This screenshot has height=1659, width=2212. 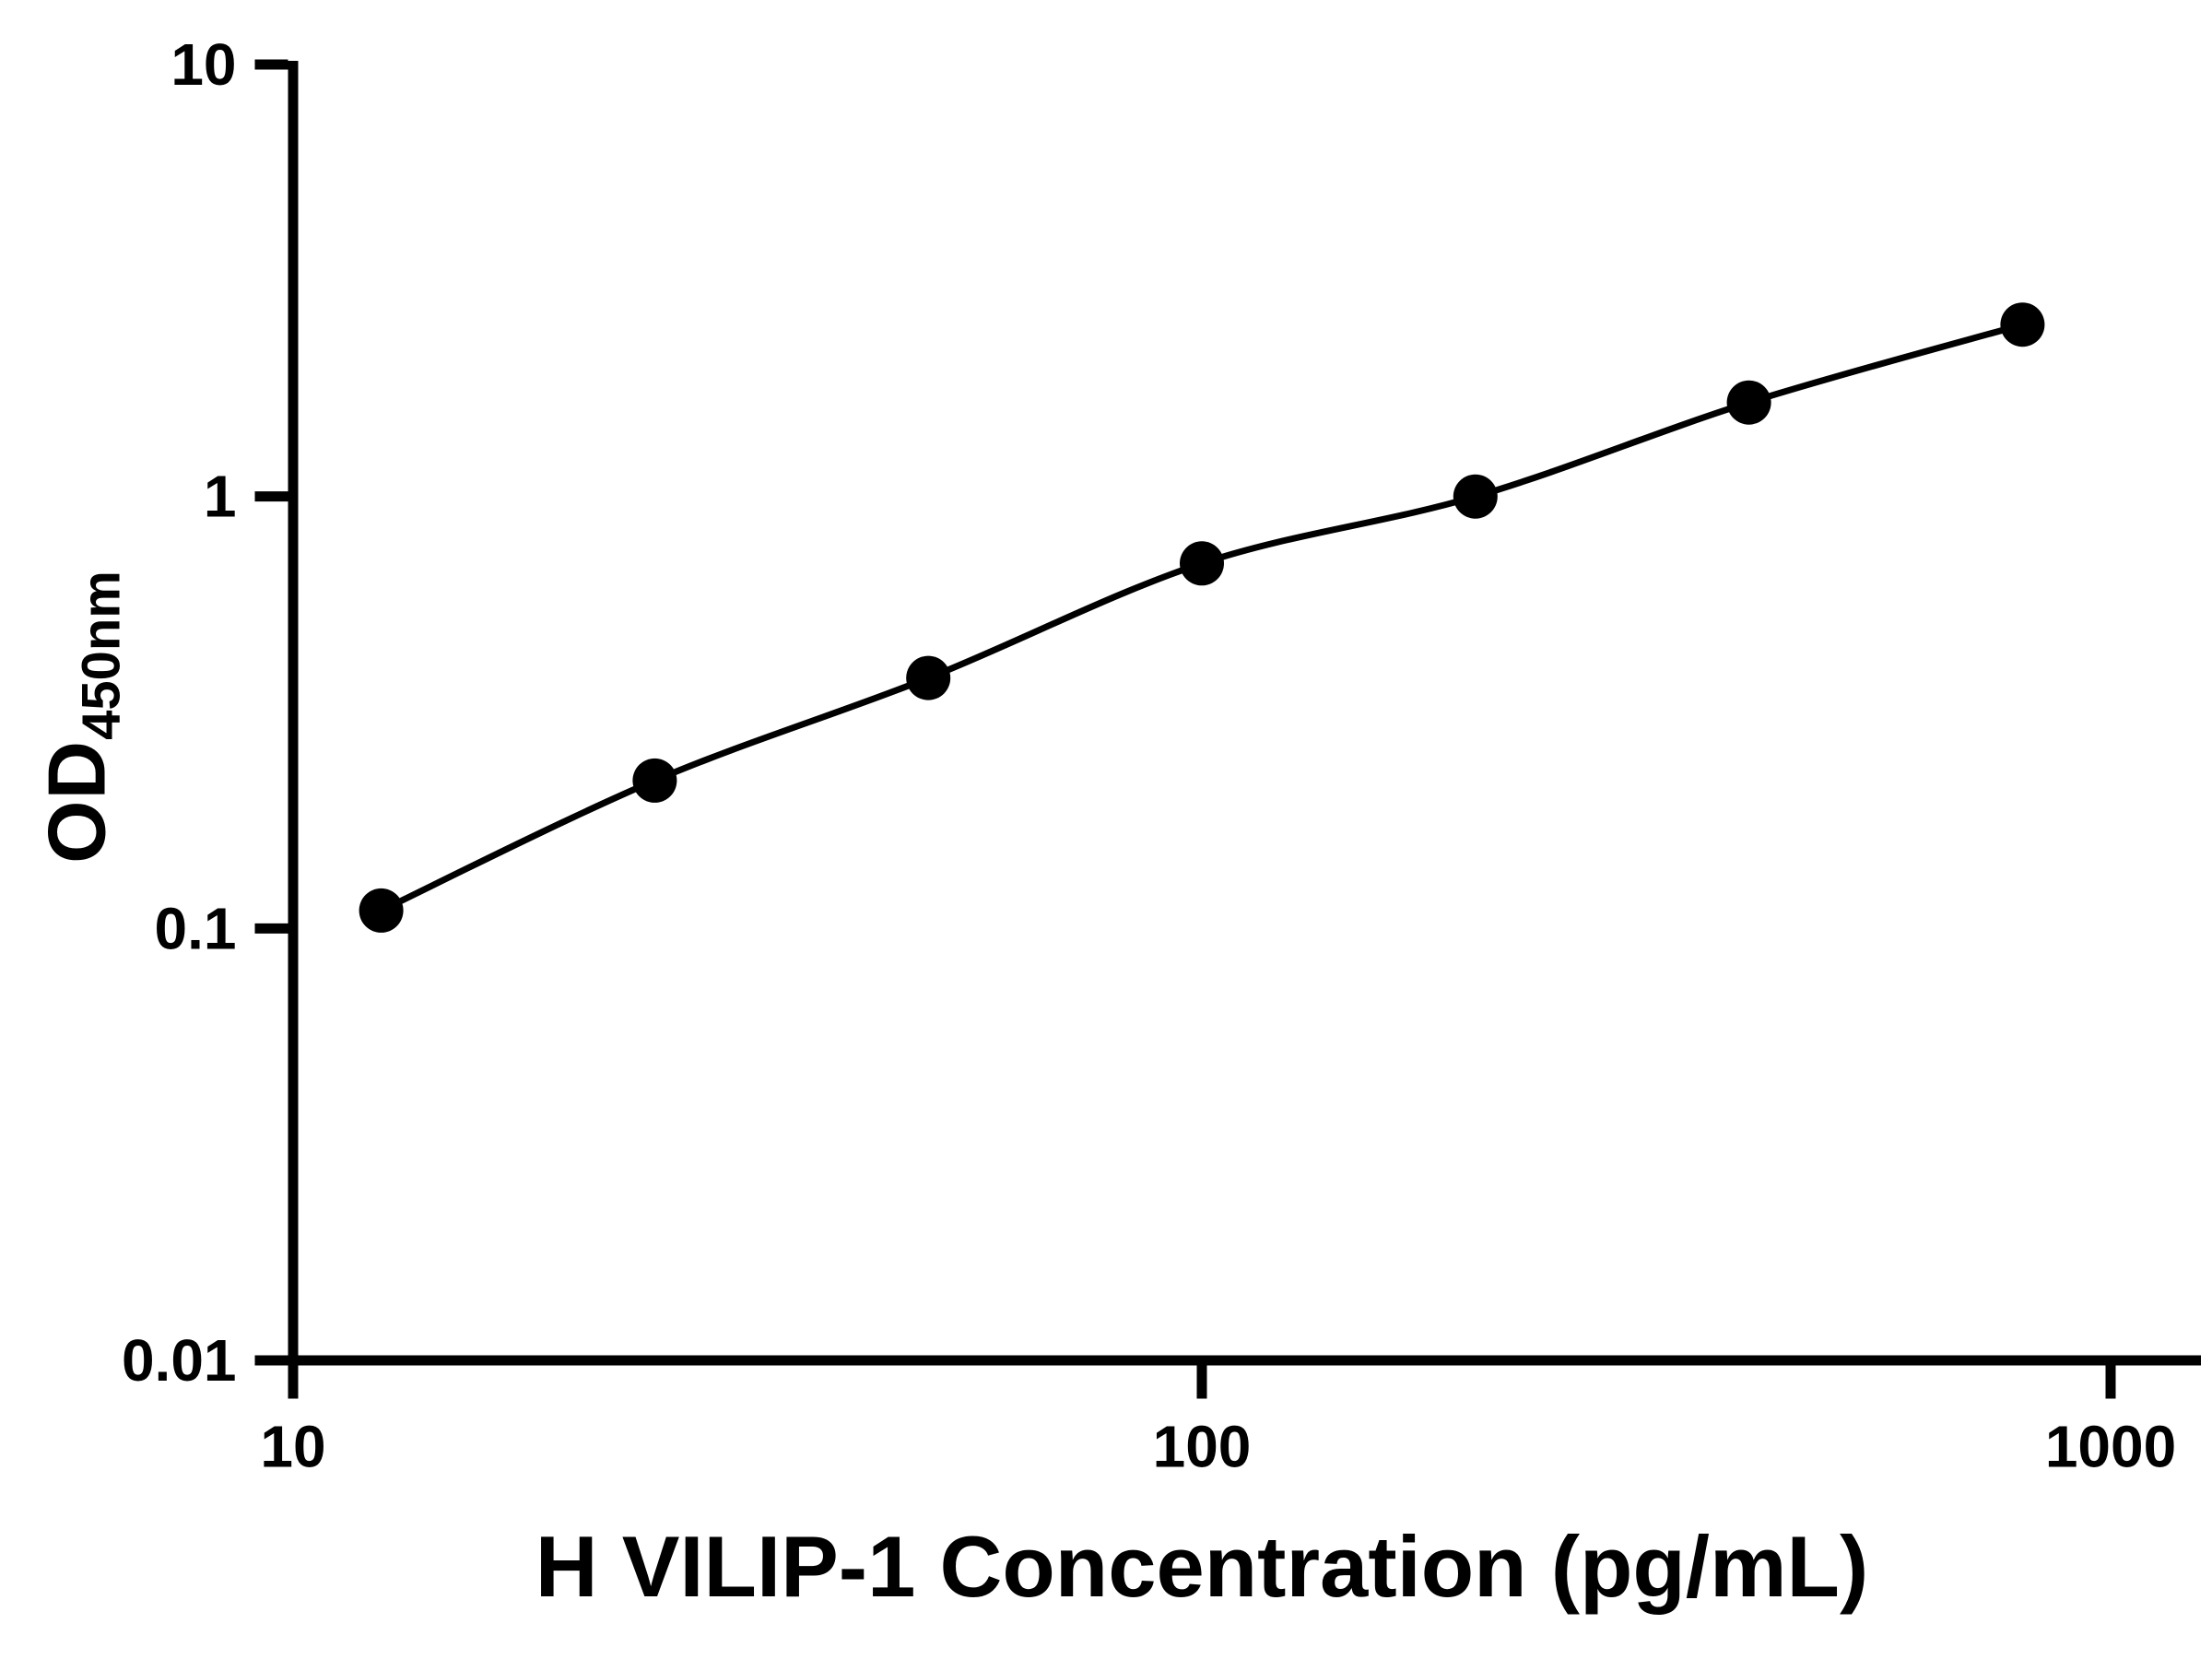 I want to click on y-axis-tick-label: 0.01, so click(x=179, y=1360).